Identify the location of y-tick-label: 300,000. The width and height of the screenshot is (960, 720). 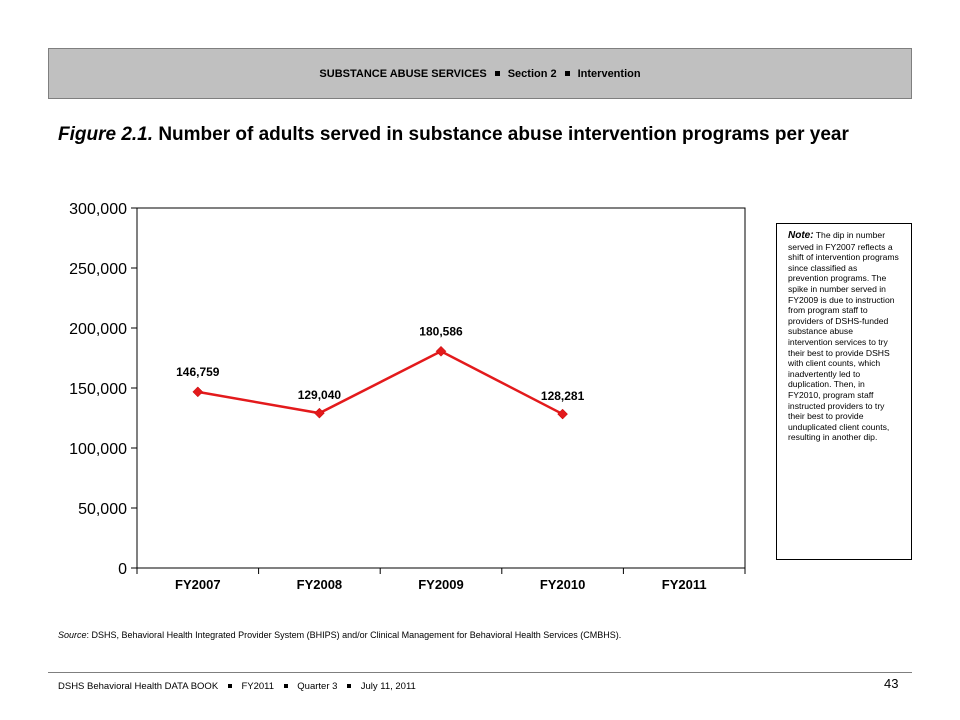
(98, 209).